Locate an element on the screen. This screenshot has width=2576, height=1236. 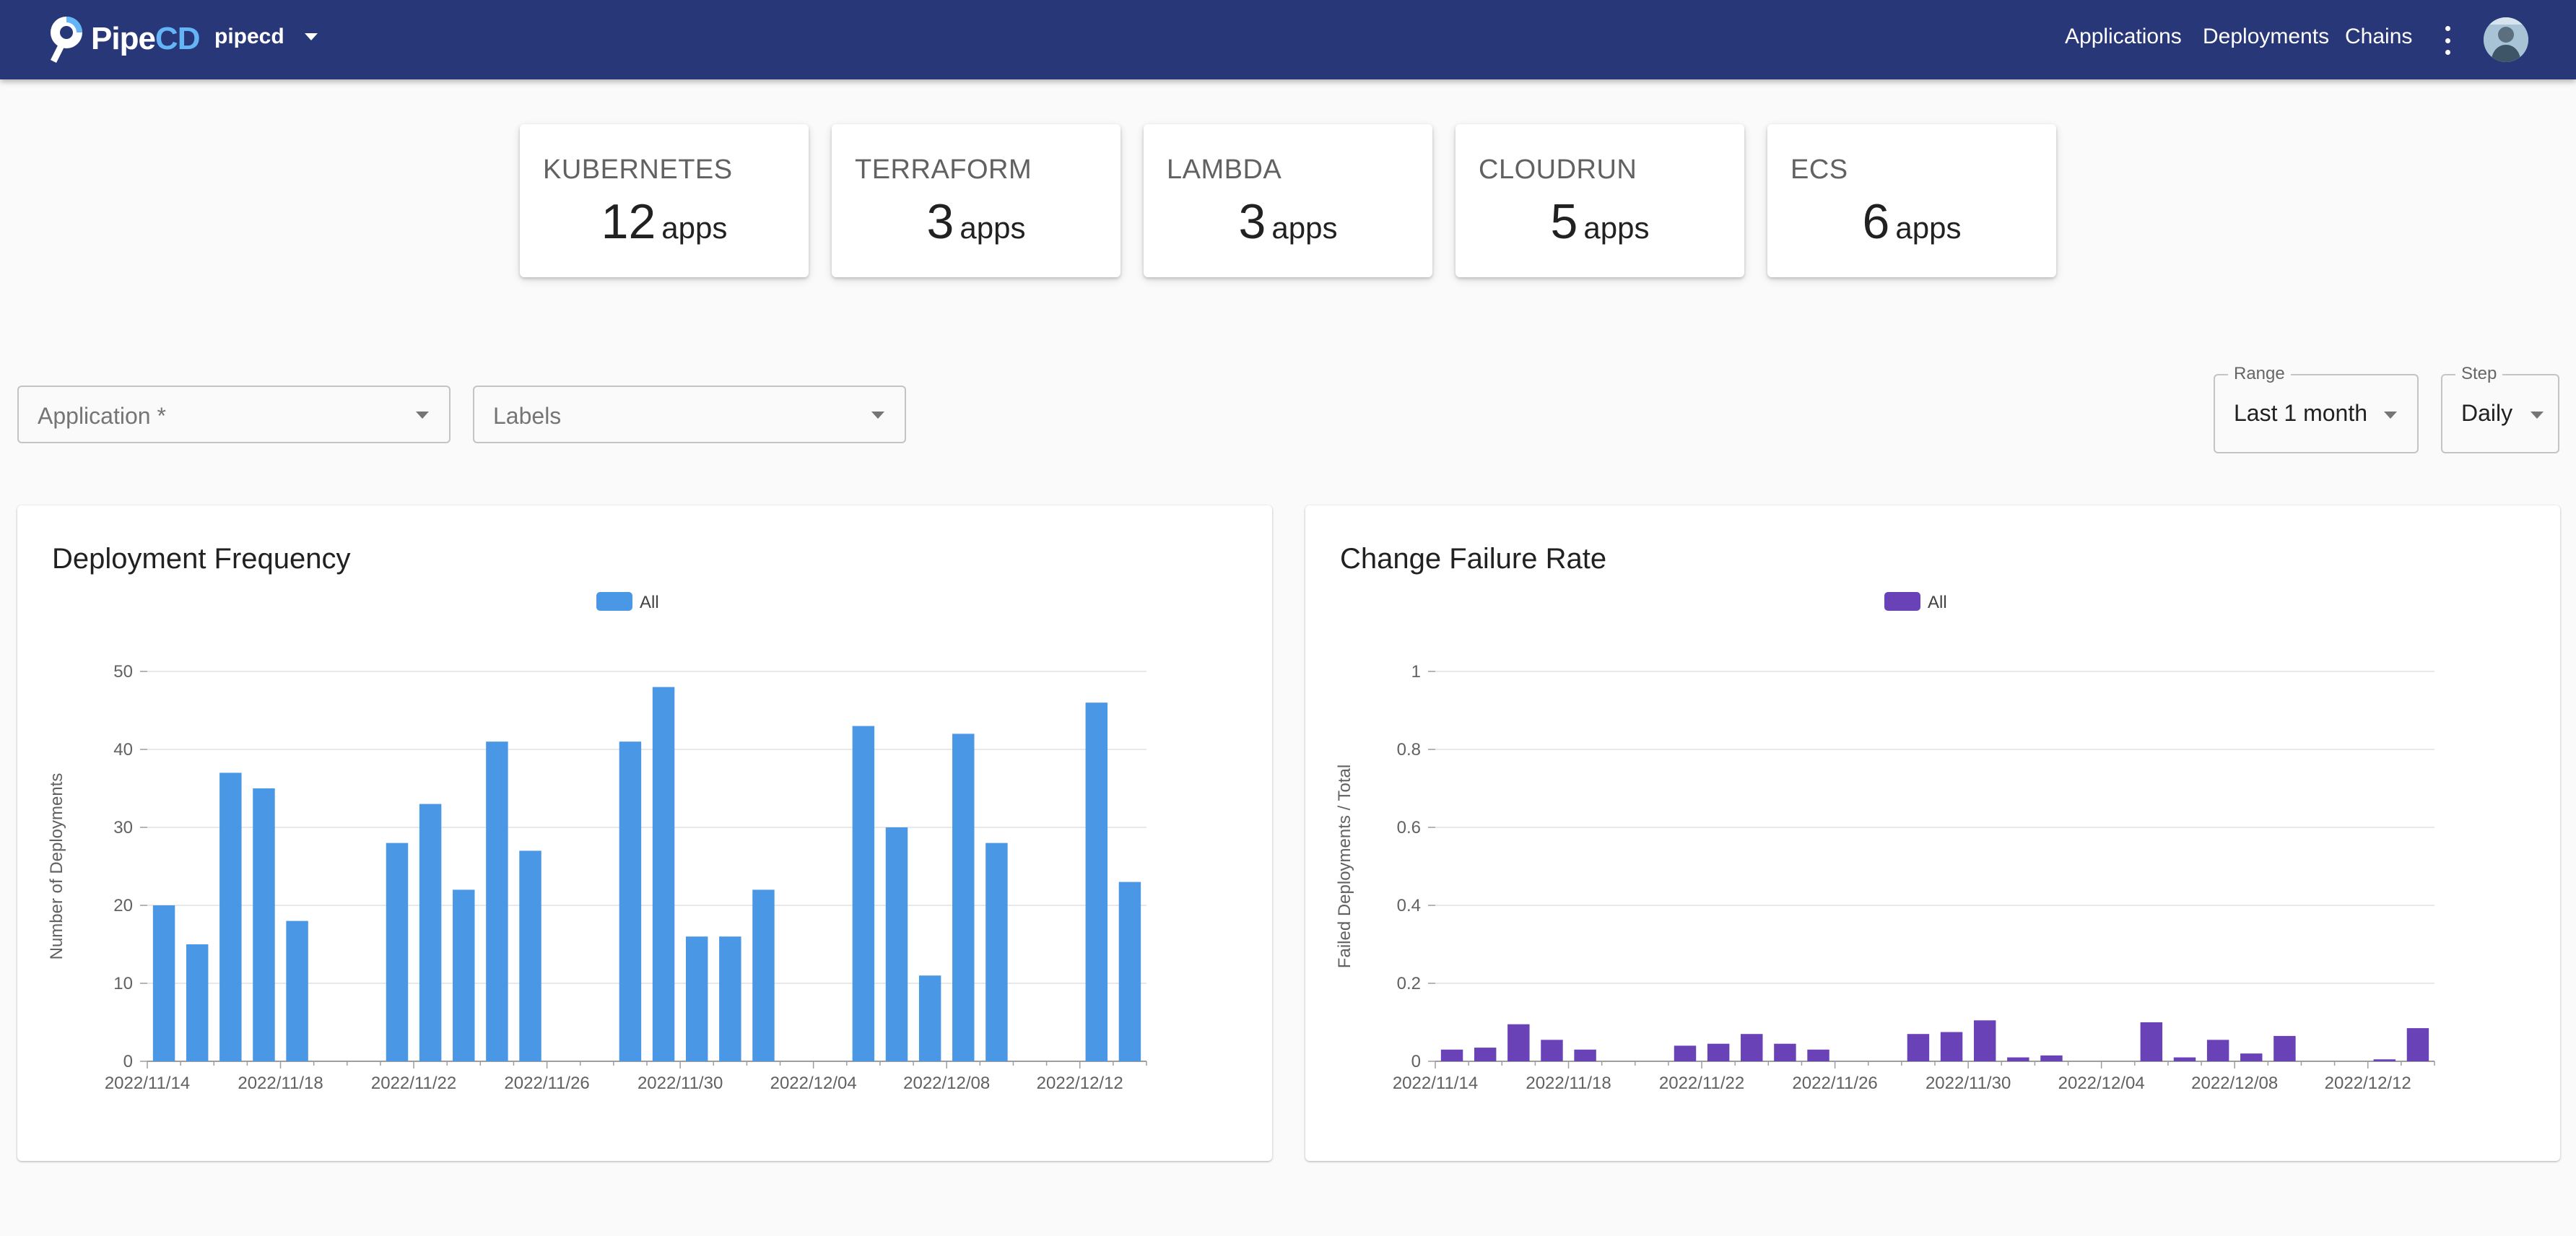
range-select: Range Last 1 month is located at coordinates (2316, 408).